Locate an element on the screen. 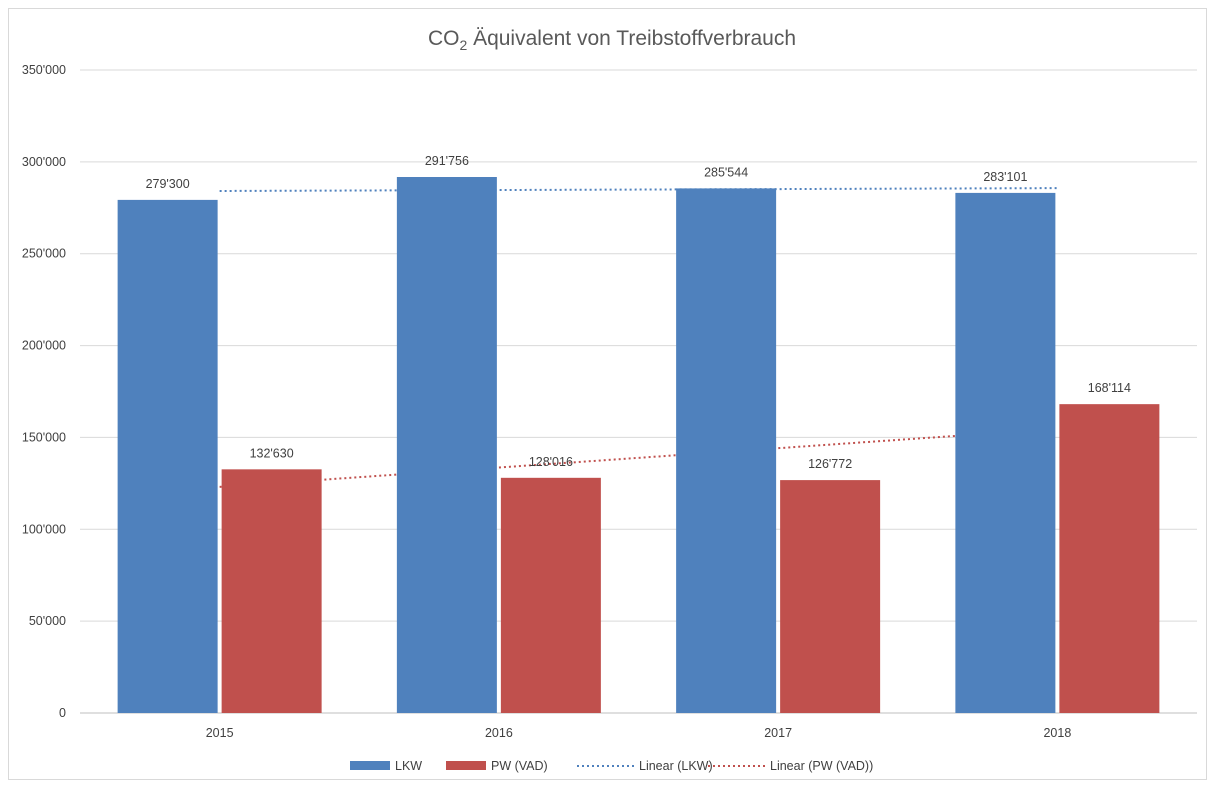 The width and height of the screenshot is (1209, 785). bar-pw-vad-2017 is located at coordinates (830, 596).